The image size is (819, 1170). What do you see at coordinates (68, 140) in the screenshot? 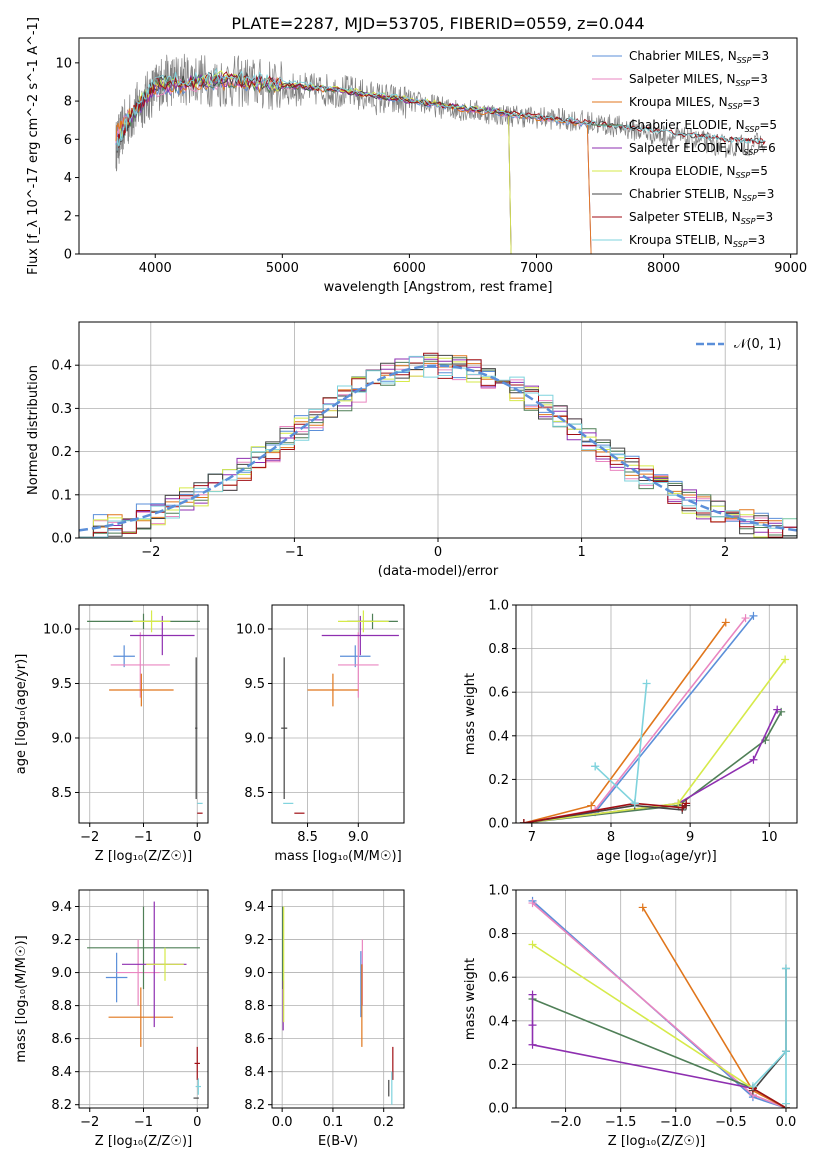
I see `y-tick-label: 6` at bounding box center [68, 140].